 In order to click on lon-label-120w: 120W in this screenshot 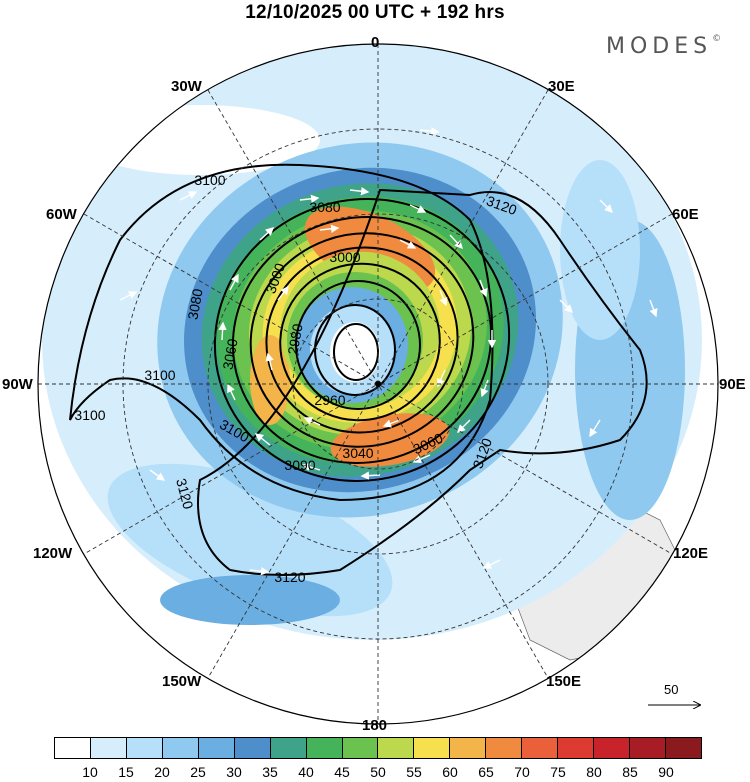, I will do `click(53, 553)`.